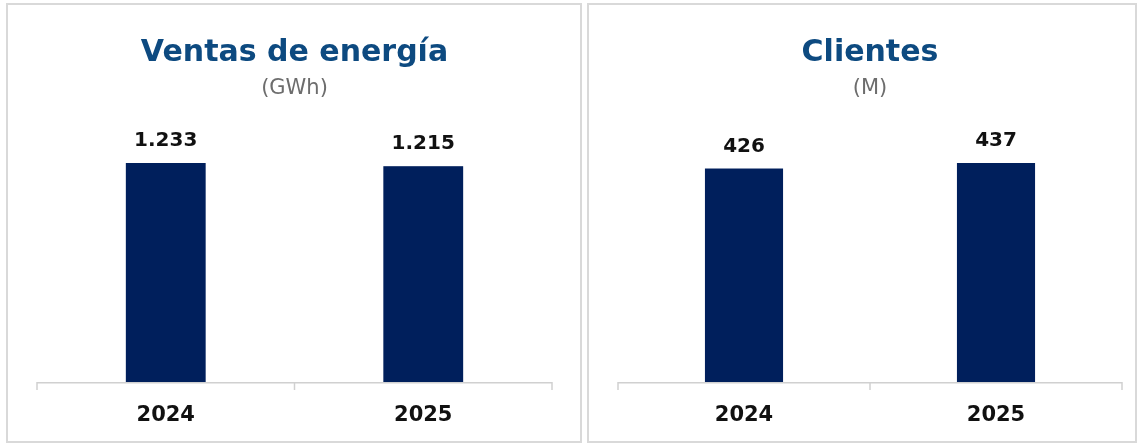 The image size is (1137, 444). I want to click on data-label: 1.233, so click(166, 139).